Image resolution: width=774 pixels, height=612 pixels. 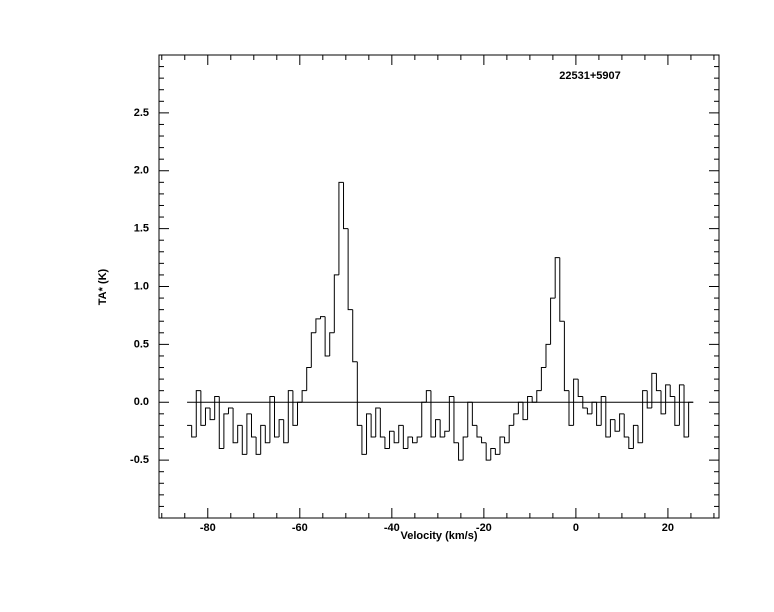 I want to click on chart-title: 22531+5907, so click(x=589, y=76).